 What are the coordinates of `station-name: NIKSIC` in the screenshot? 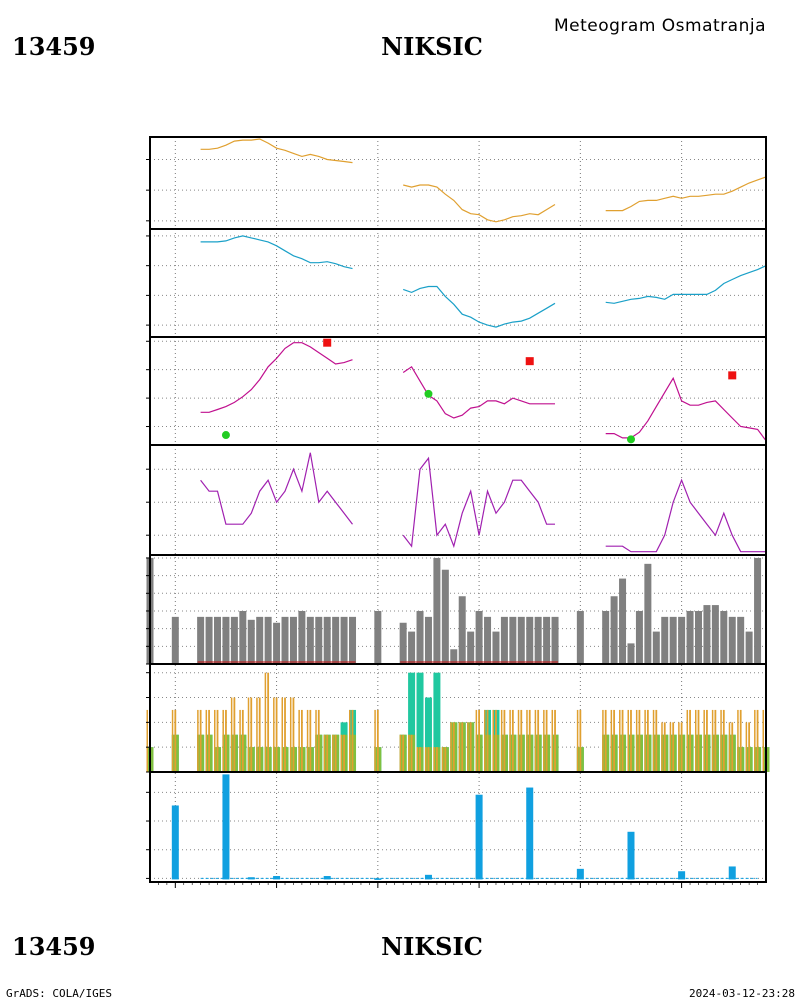 It's located at (432, 46).